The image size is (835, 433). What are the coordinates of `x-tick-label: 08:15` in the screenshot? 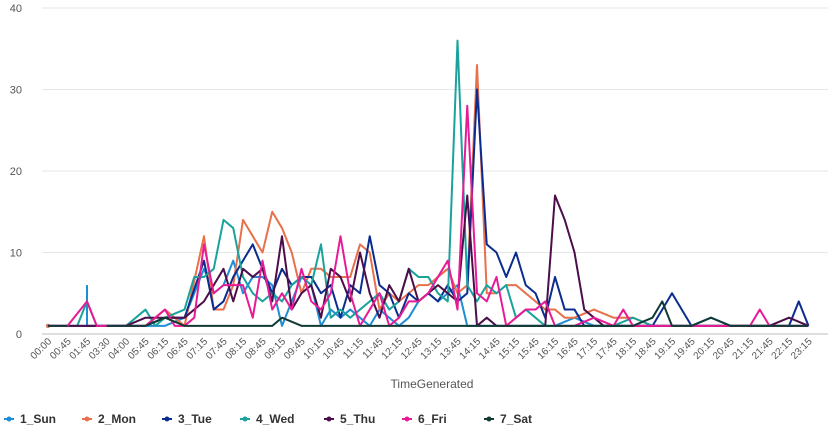 It's located at (237, 349).